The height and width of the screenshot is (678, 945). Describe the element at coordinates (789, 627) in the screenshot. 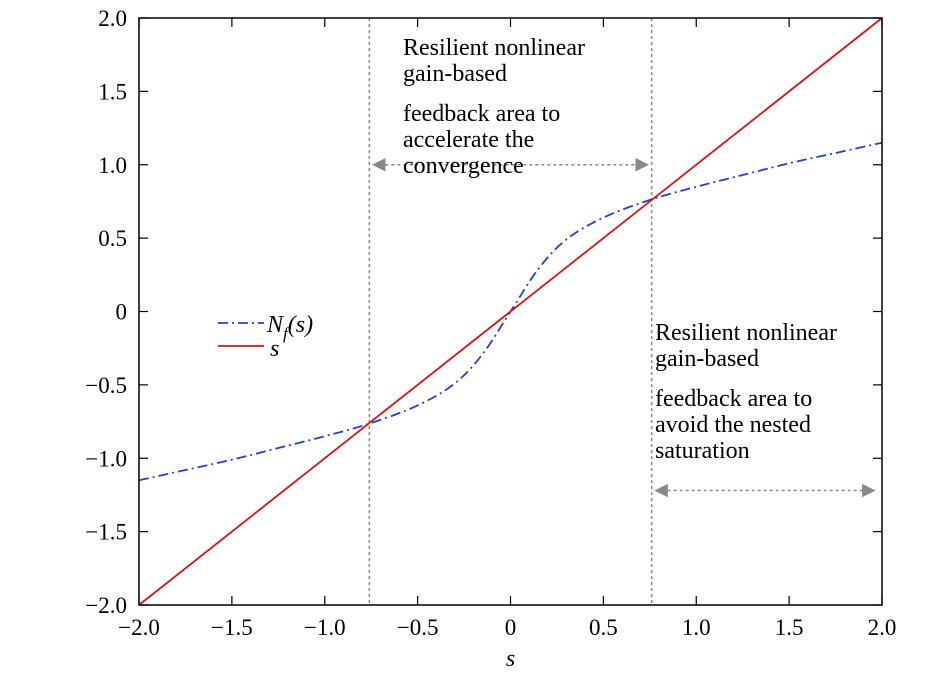

I see `x-tick-label: 1.5` at that location.